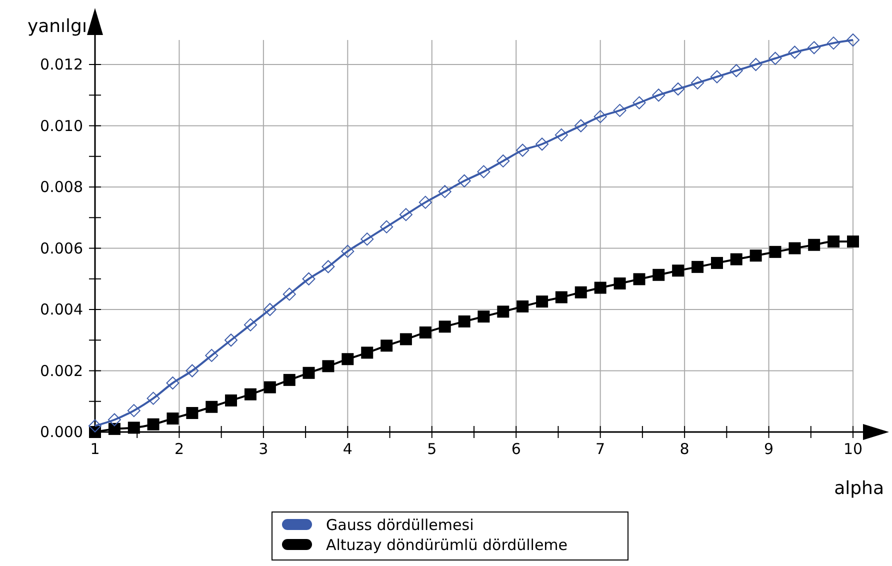 The image size is (892, 566). Describe the element at coordinates (516, 449) in the screenshot. I see `x-tick-label: 6` at that location.